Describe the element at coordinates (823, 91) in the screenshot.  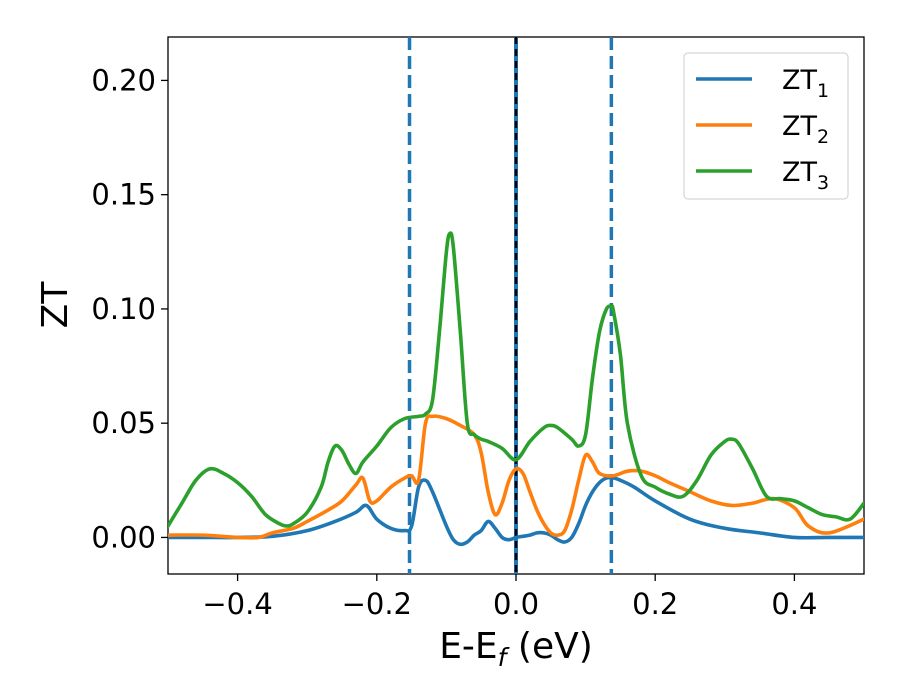
I see `legend-entry-subscript: 1` at that location.